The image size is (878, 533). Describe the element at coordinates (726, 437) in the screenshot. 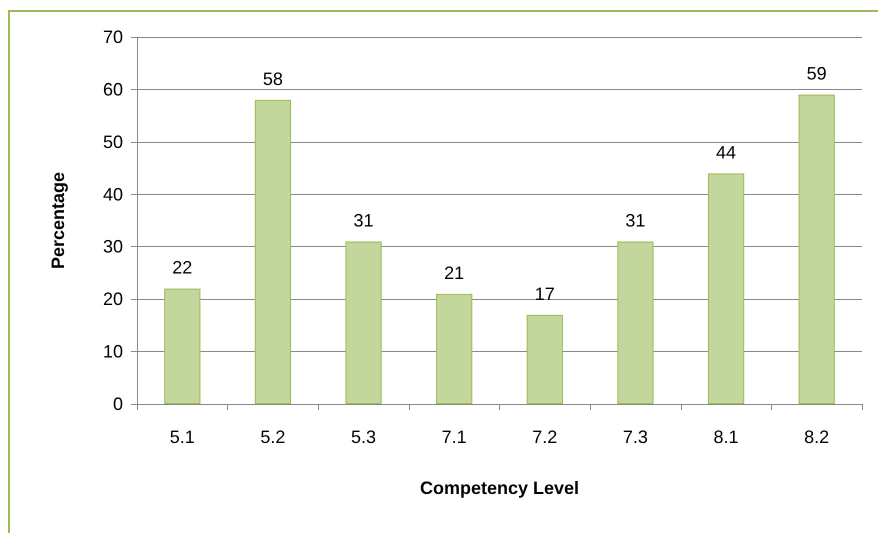

I see `x-tick-label: 8.1` at that location.